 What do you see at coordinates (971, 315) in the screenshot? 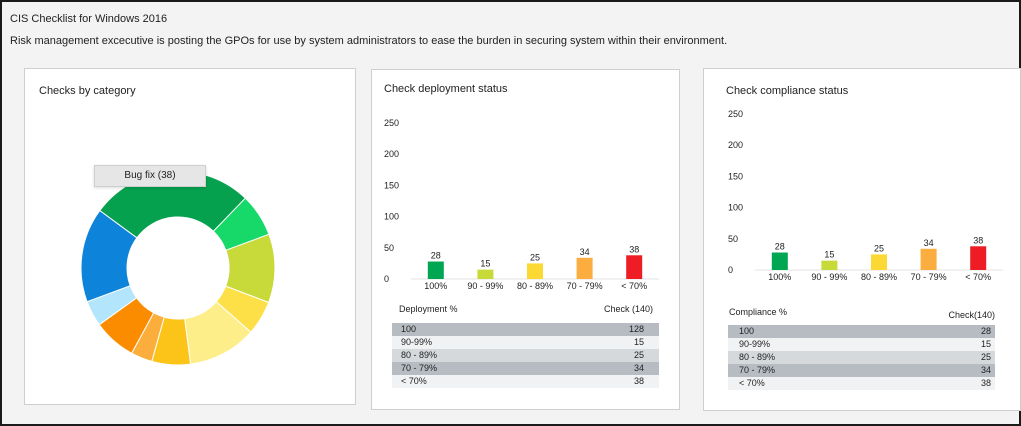
I see `check-col-header: Check(140)` at bounding box center [971, 315].